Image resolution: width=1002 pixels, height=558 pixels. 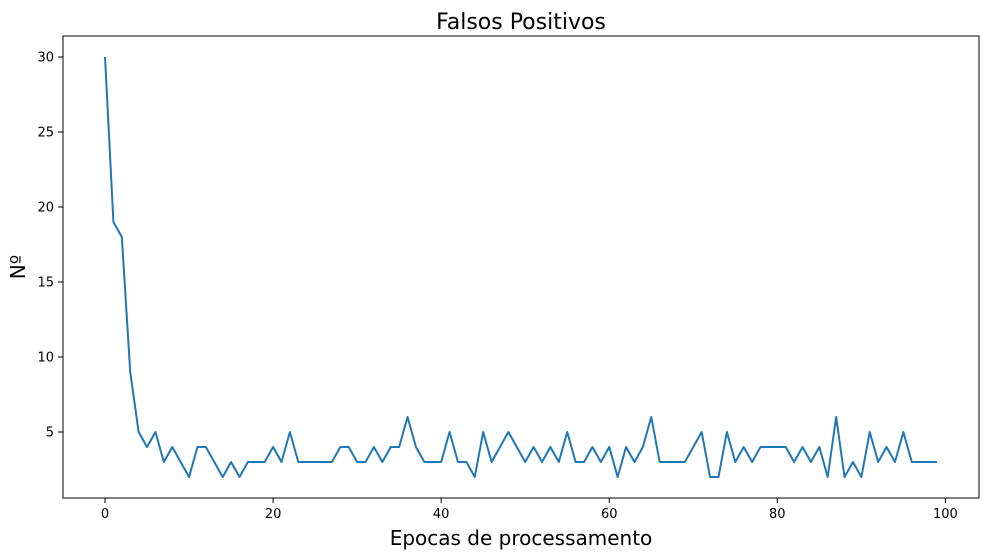 What do you see at coordinates (521, 538) in the screenshot?
I see `x-axis-label: Epocas de processamento` at bounding box center [521, 538].